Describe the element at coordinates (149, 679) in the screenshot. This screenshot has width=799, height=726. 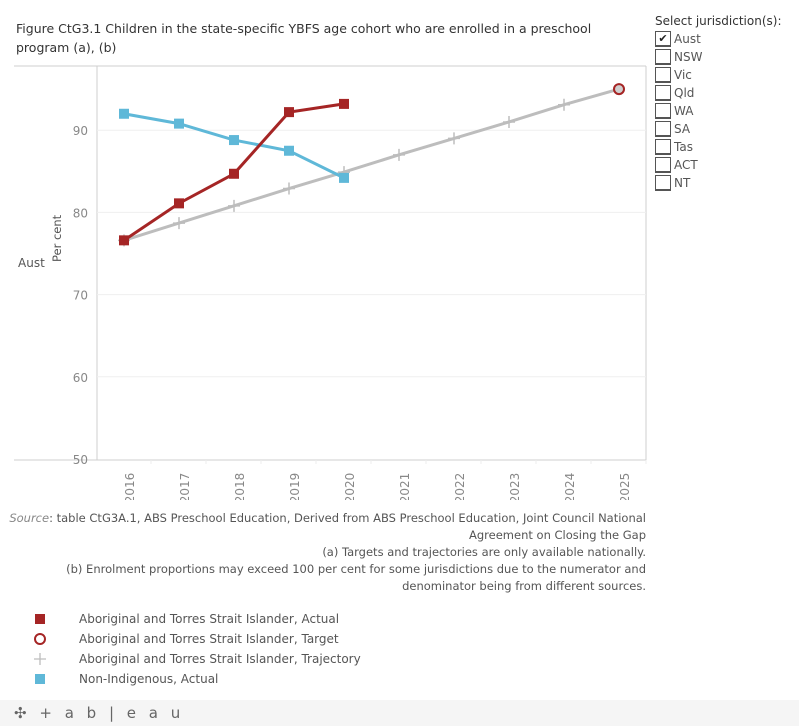
I see `legend-label: Non-Indigenous, Actual` at that location.